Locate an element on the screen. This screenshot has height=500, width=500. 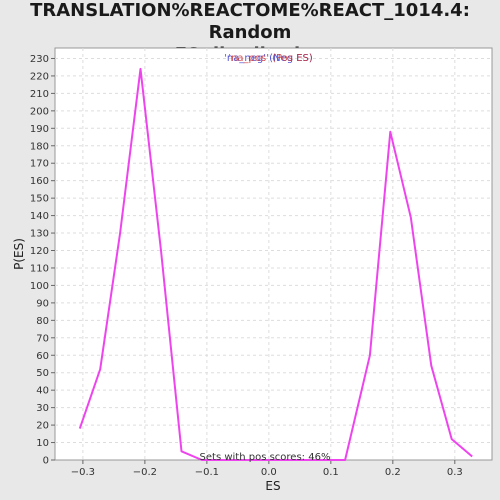
legend-entry-0: 'na_neg' (Neg ES) is located at coordinates (268, 58).